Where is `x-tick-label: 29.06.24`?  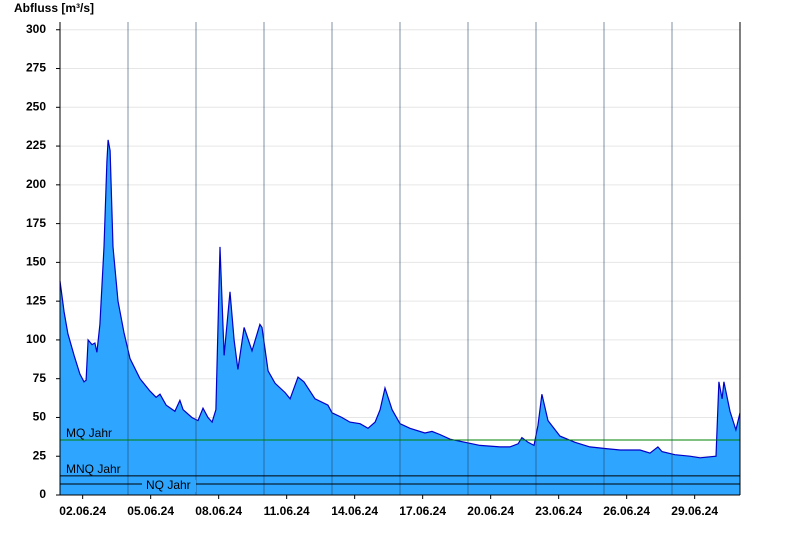 x-tick-label: 29.06.24 is located at coordinates (694, 511).